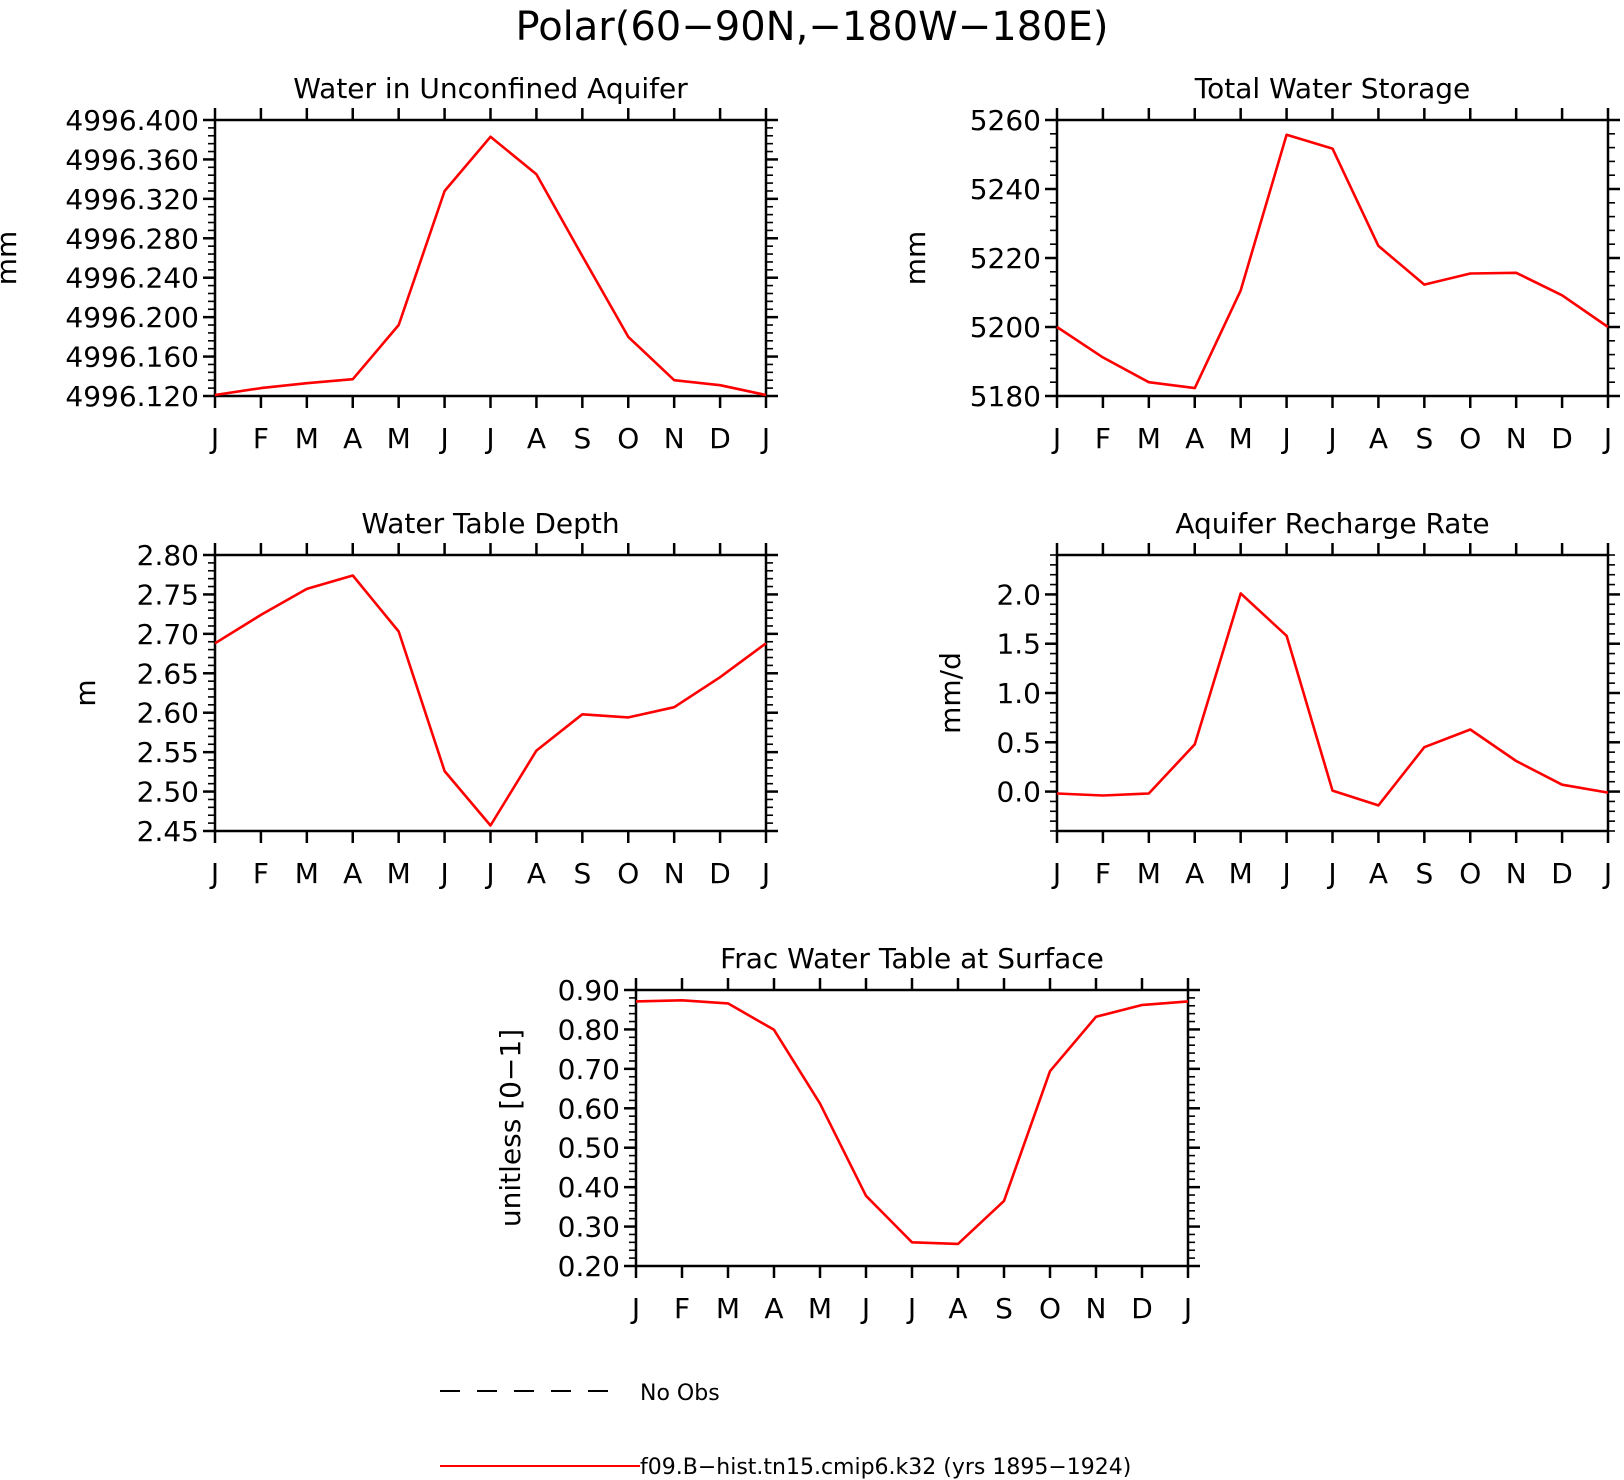 Image resolution: width=1624 pixels, height=1480 pixels. What do you see at coordinates (132, 317) in the screenshot?
I see `y-tick-label: 4996.200` at bounding box center [132, 317].